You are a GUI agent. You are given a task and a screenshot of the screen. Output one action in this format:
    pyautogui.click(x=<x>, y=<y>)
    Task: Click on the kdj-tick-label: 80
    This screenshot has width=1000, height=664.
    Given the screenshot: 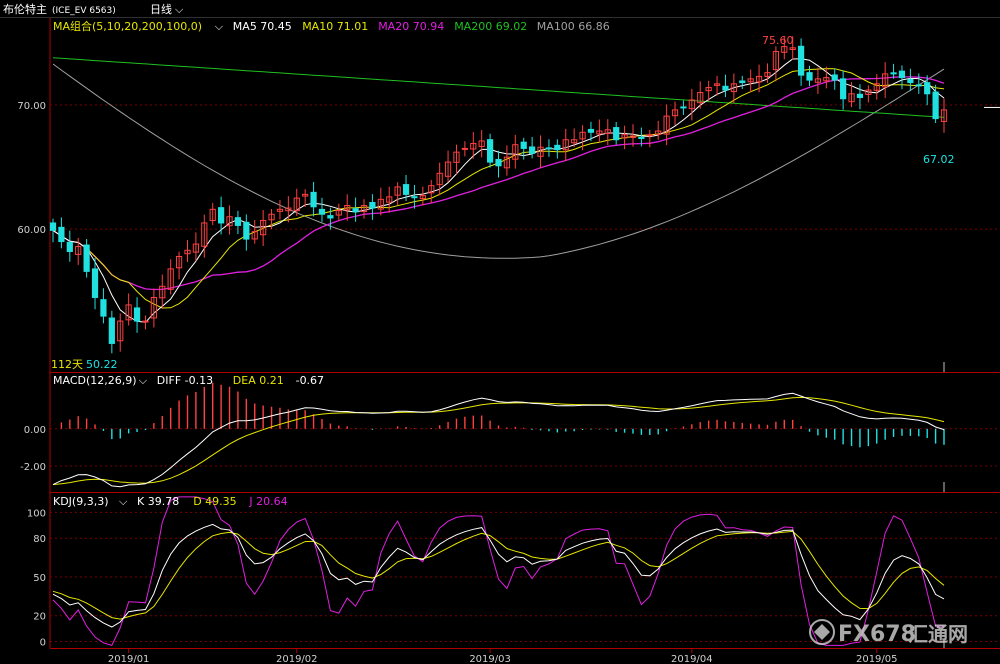 What is the action you would take?
    pyautogui.click(x=39, y=539)
    